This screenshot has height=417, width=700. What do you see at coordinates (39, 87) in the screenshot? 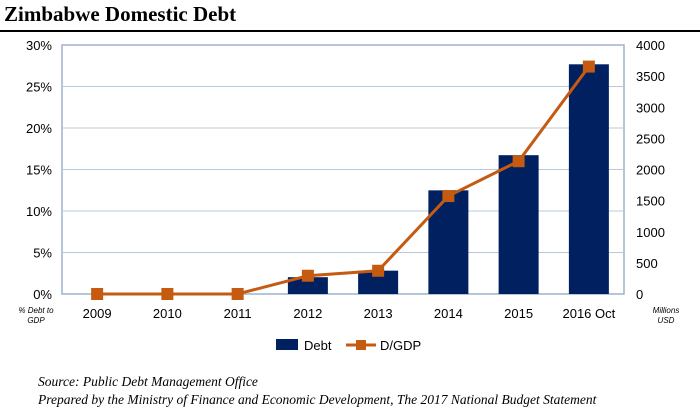
I see `left-tick-label: 25%` at bounding box center [39, 87].